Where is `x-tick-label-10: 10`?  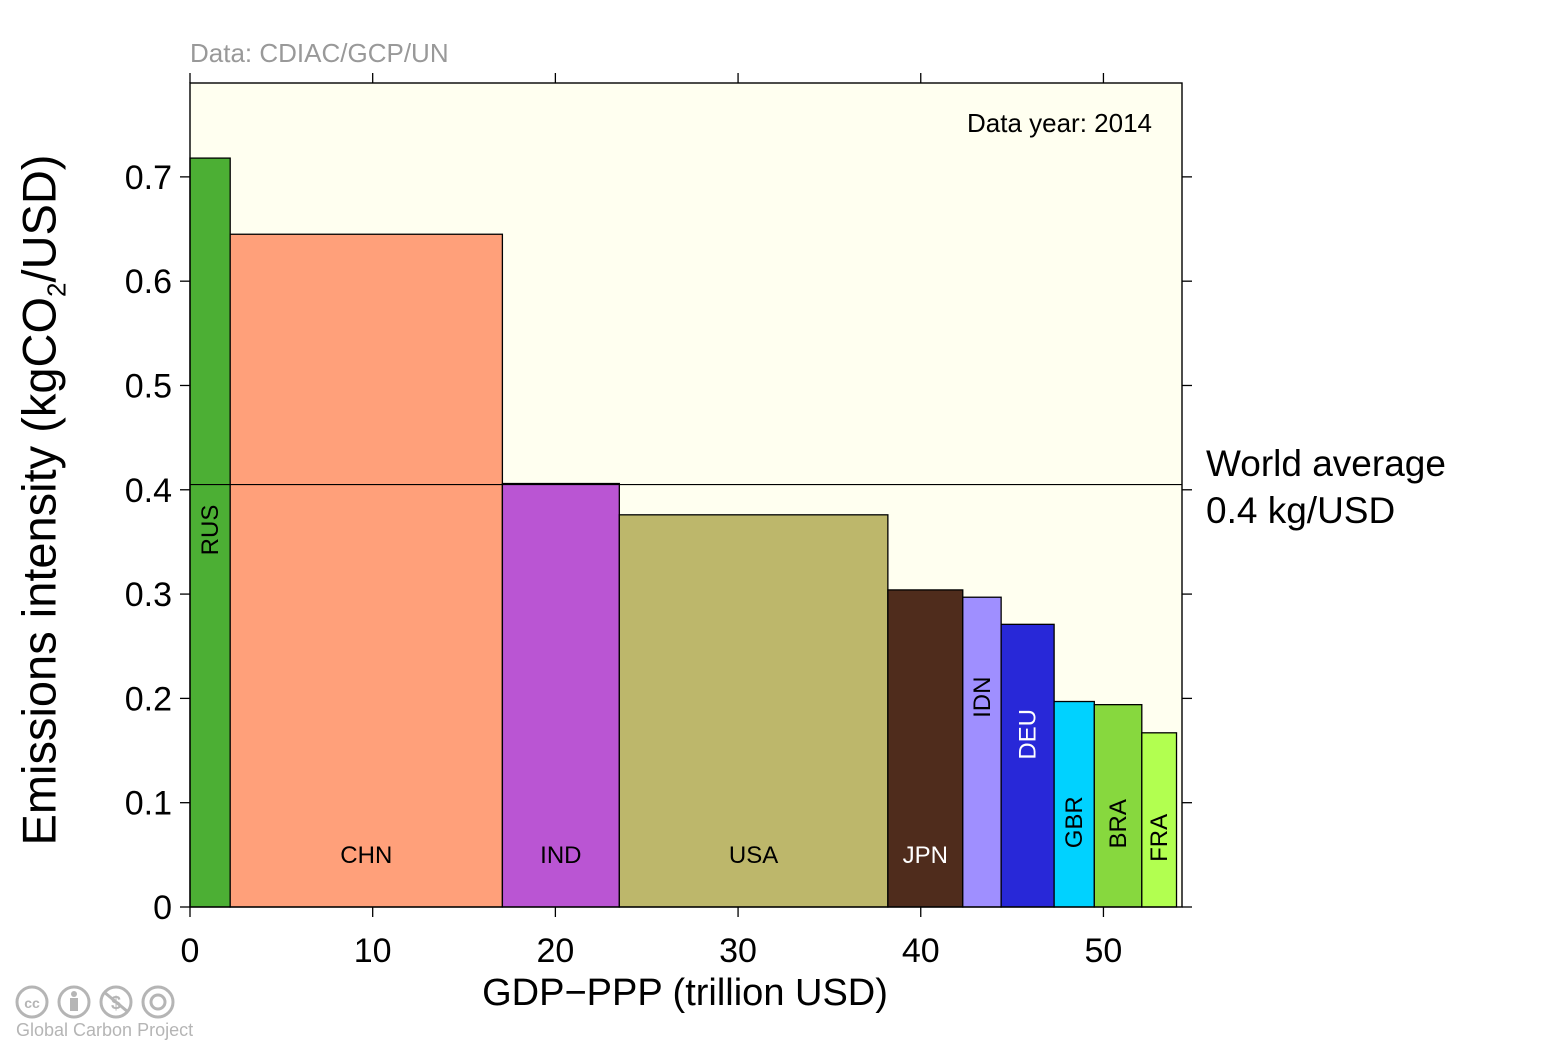
x-tick-label-10: 10 is located at coordinates (373, 951).